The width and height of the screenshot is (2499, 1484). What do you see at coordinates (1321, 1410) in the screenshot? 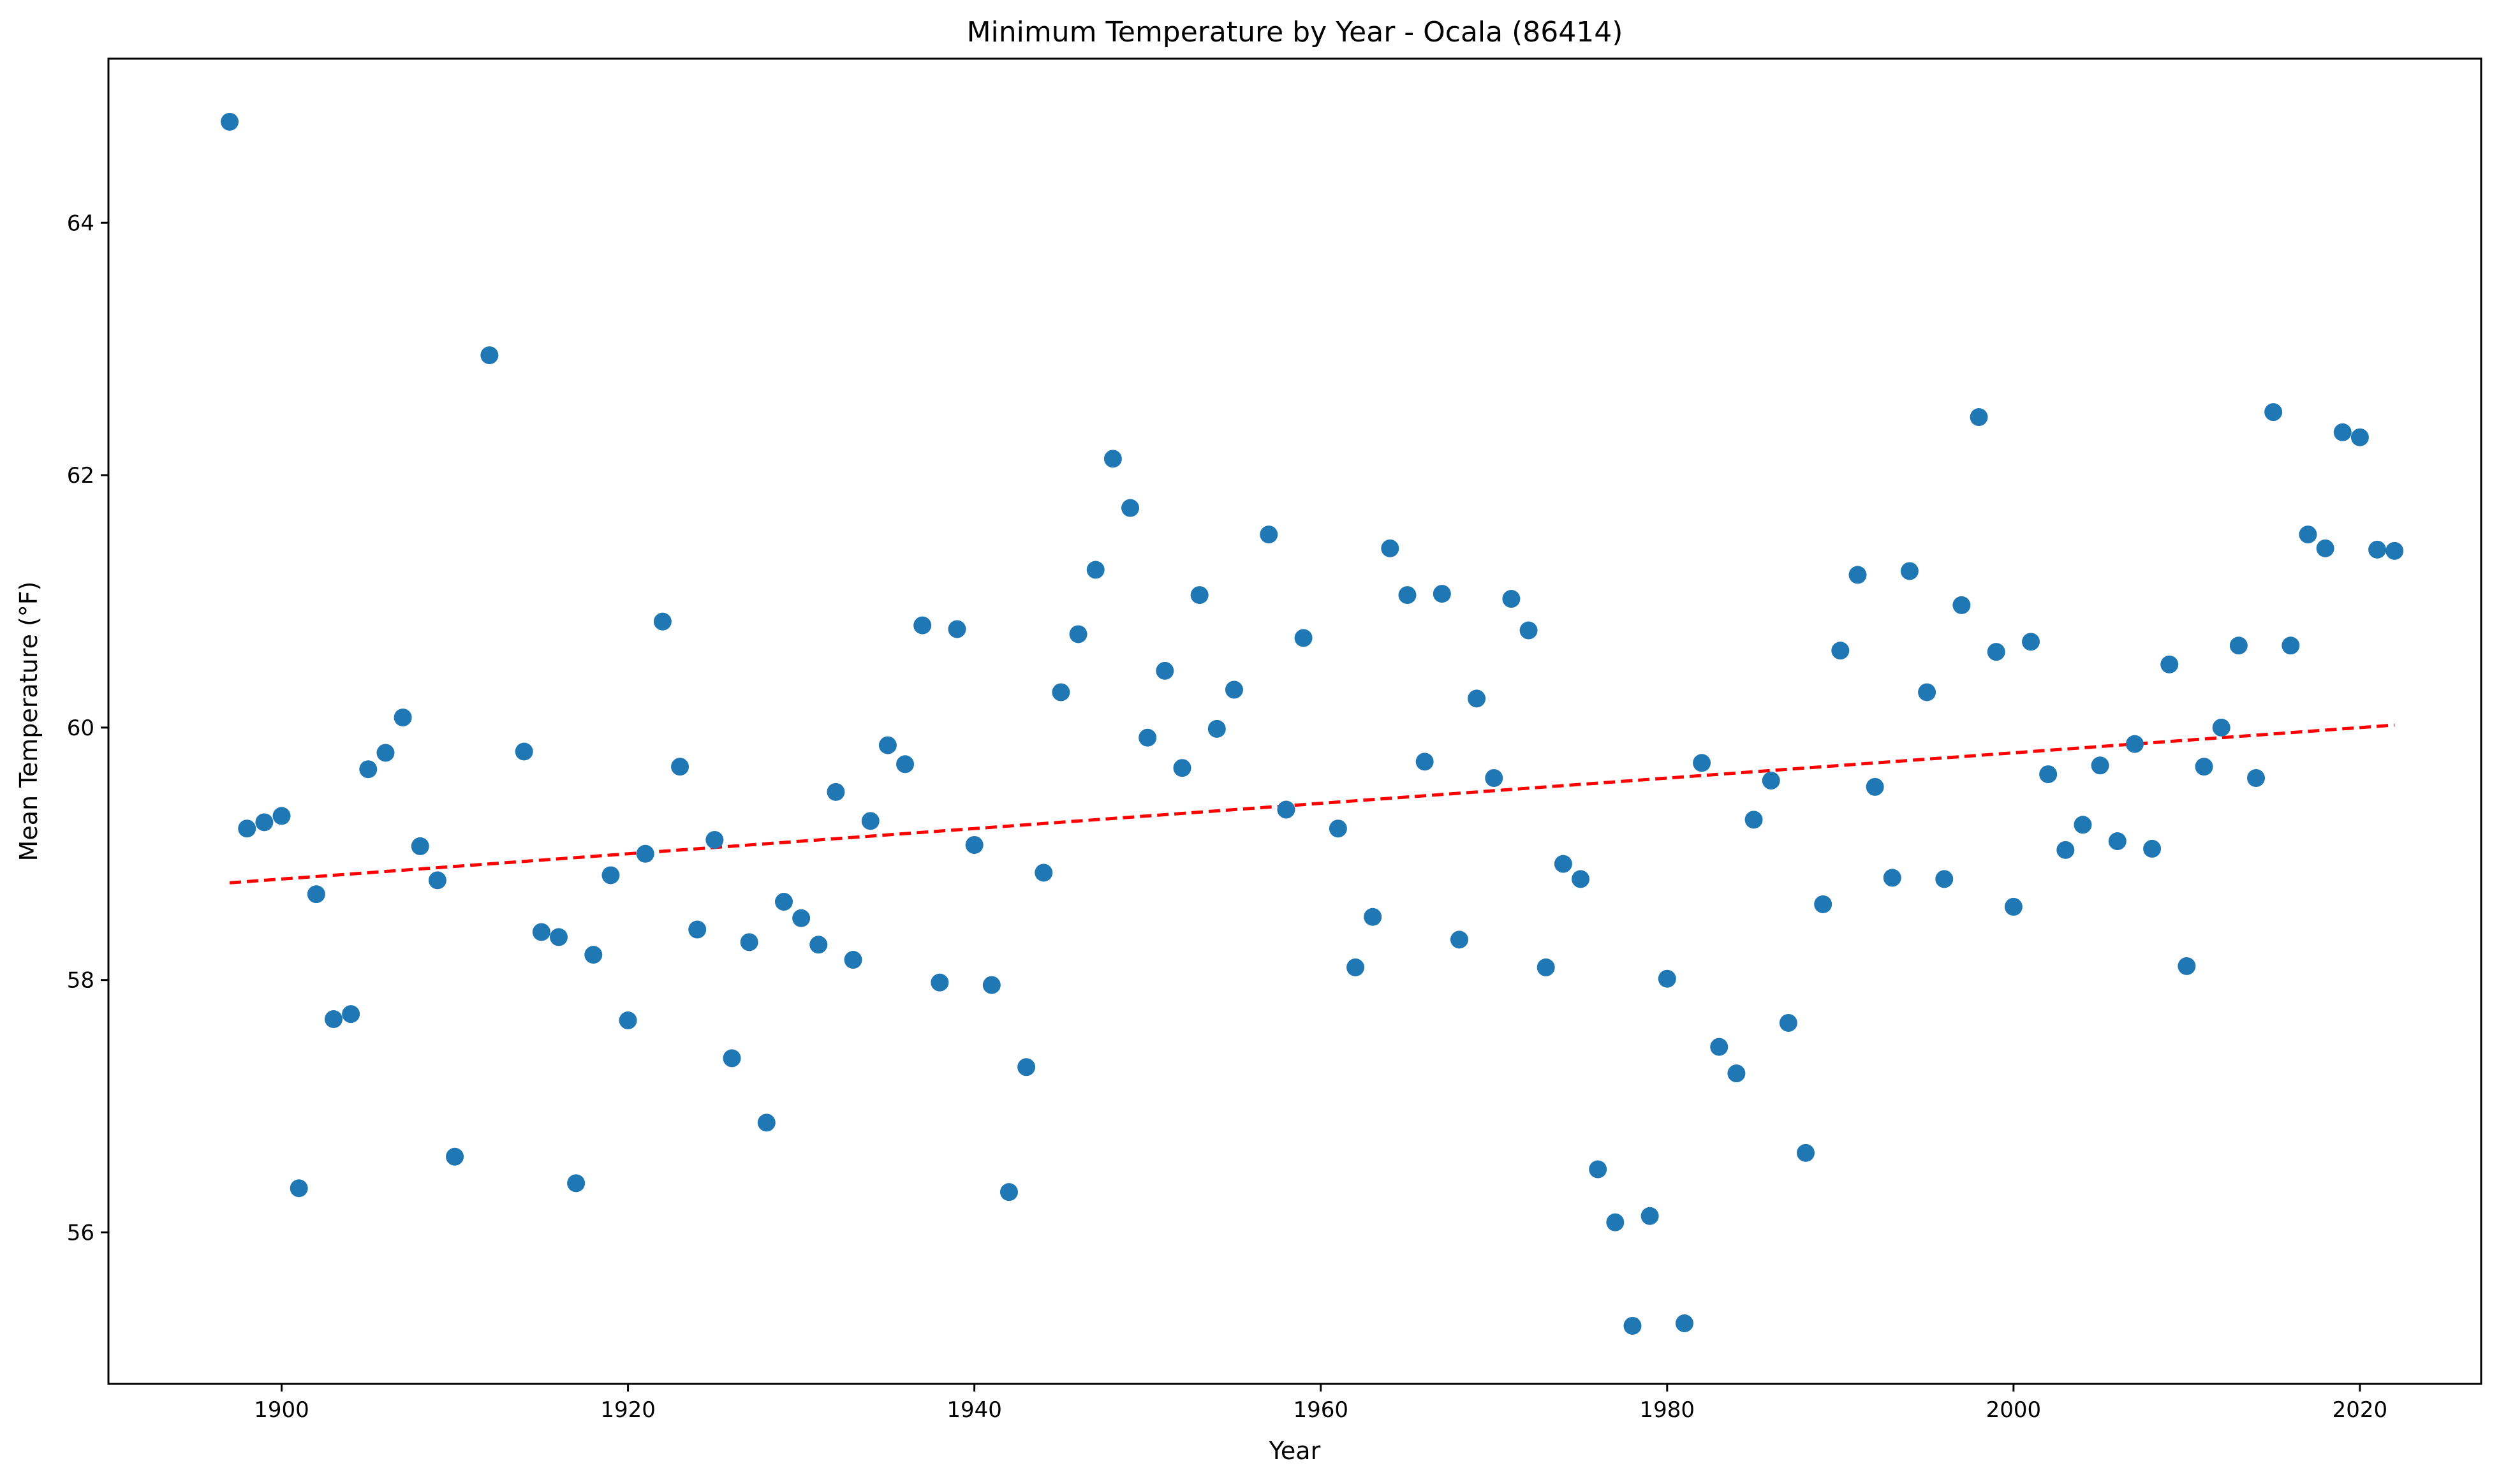
I see `x-tick-label: 1960` at bounding box center [1321, 1410].